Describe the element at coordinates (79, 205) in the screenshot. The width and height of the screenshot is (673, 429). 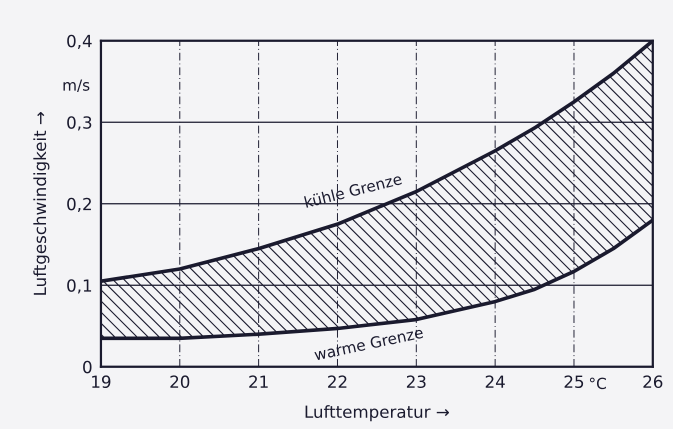
I see `y-tick-label: 0,2` at that location.